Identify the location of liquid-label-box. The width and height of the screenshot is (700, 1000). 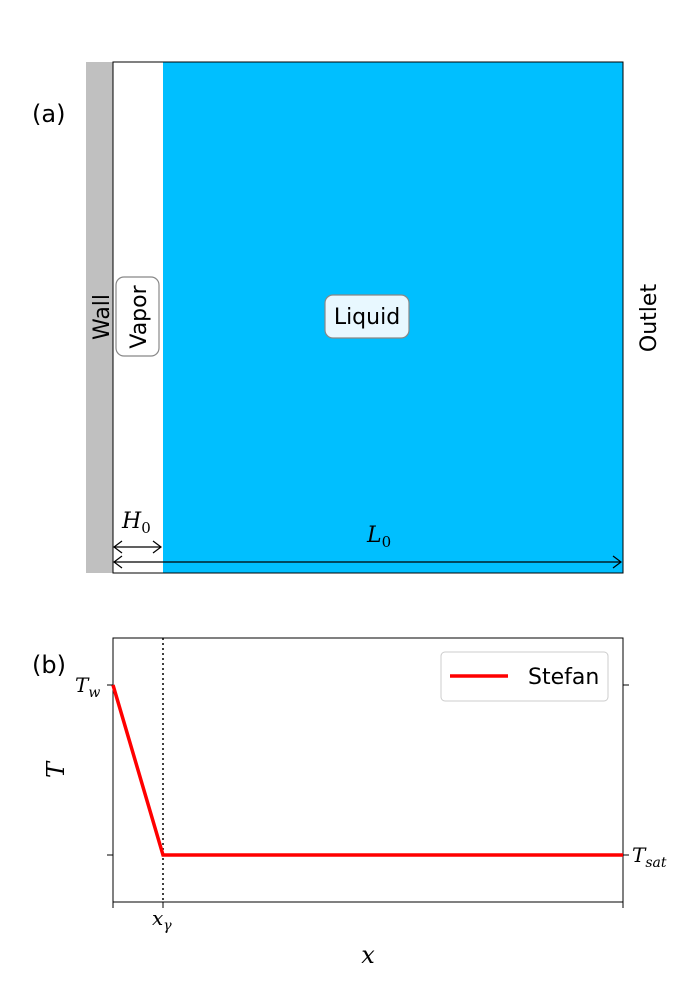
(367, 316).